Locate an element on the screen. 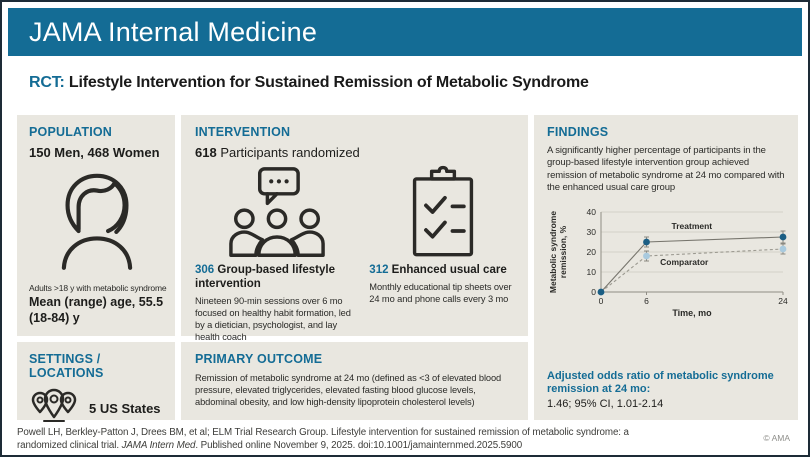 The width and height of the screenshot is (810, 457). arm1-name: Group-based lifestyle intervention is located at coordinates (265, 277).